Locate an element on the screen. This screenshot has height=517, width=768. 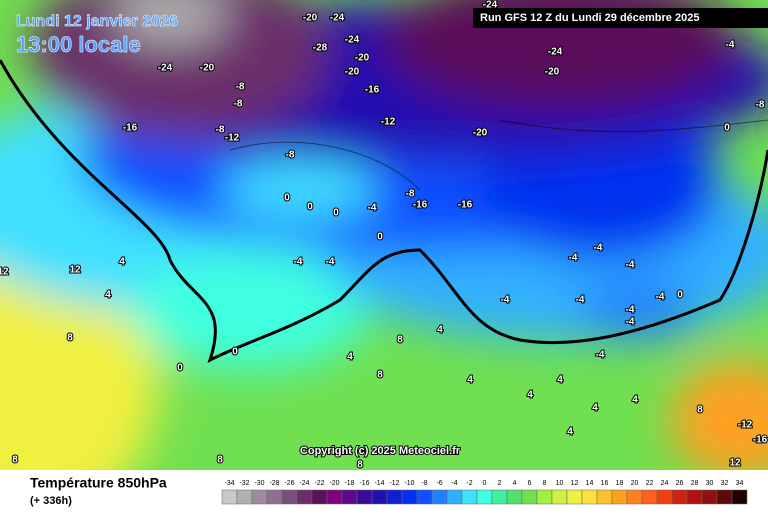
legend-label: 20 is located at coordinates (635, 483).